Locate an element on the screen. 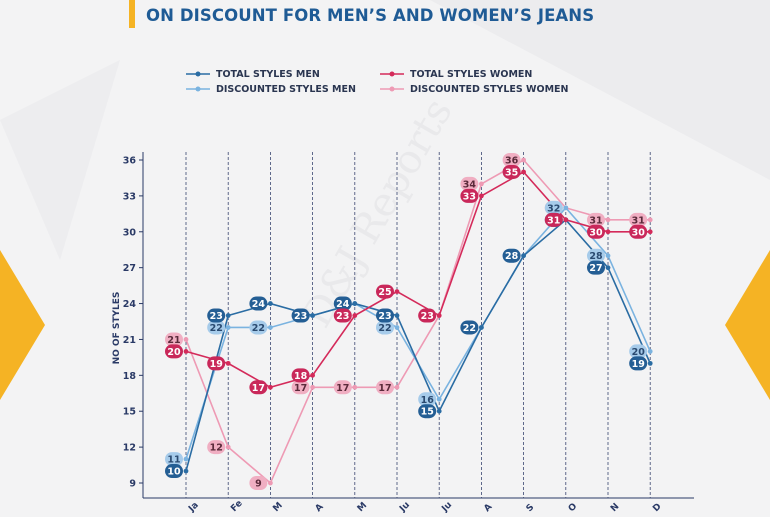  legend-label: TOTAL STYLES MEN is located at coordinates (268, 74).